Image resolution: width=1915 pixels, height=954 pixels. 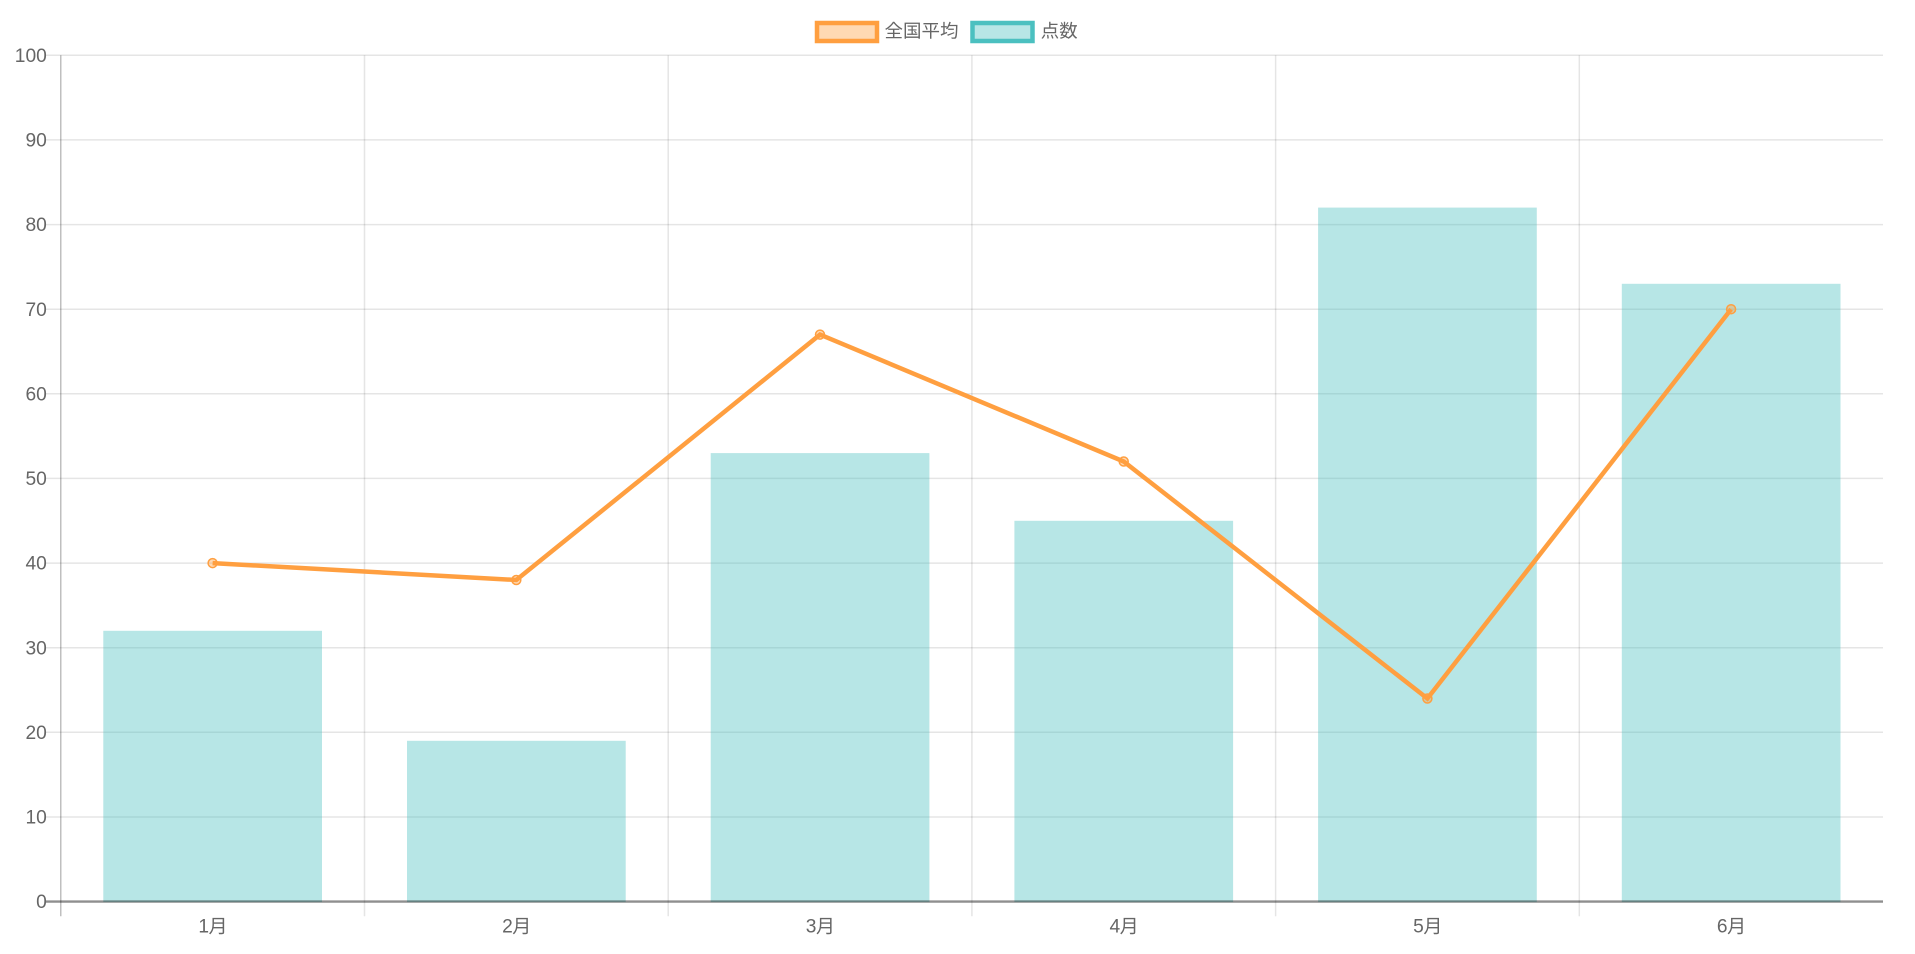 What do you see at coordinates (35, 564) in the screenshot?
I see `svg-text: 40` at bounding box center [35, 564].